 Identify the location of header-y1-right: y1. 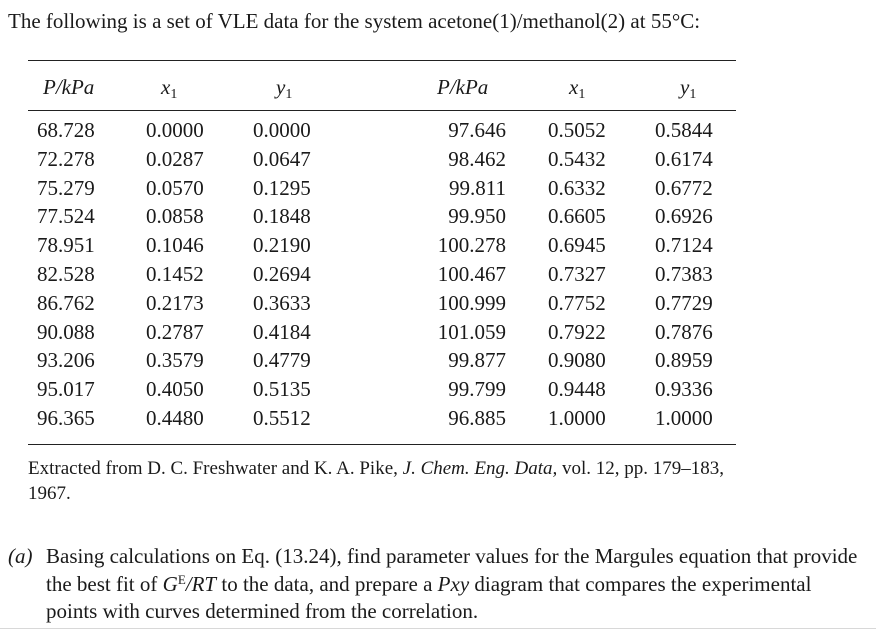
(688, 88).